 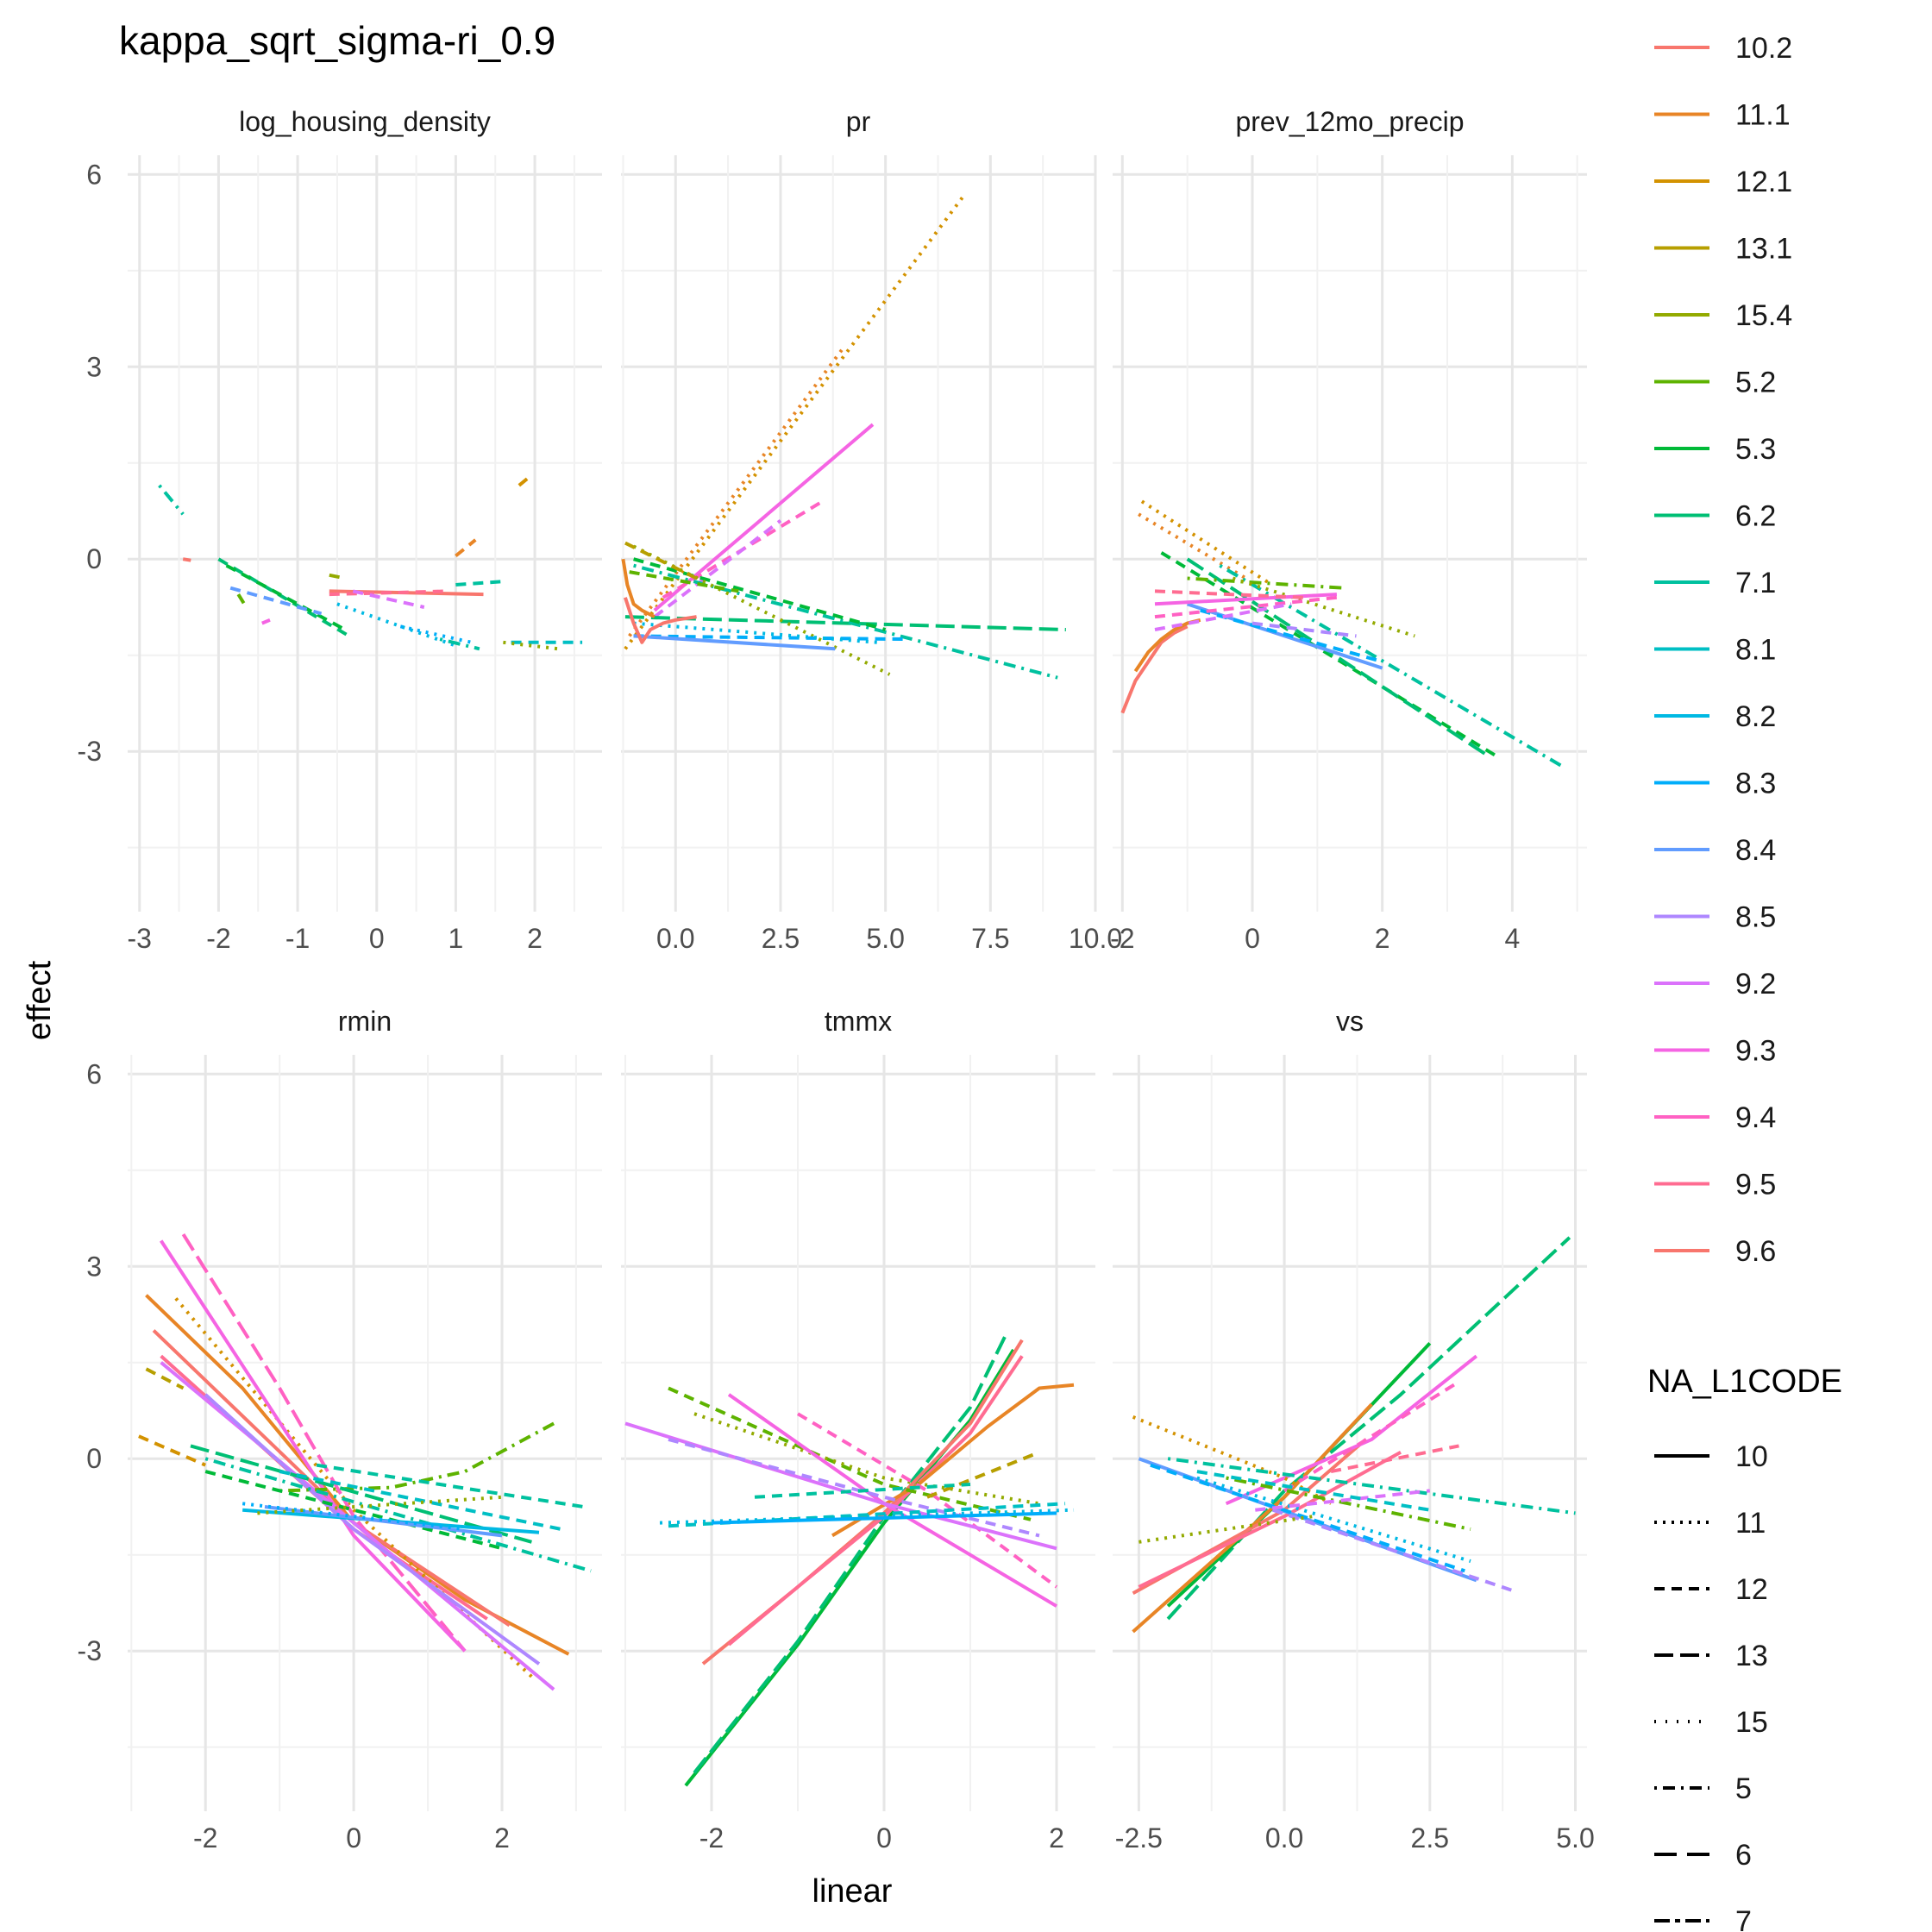 I want to click on x-tick-label: -2.5, so click(x=1139, y=1838).